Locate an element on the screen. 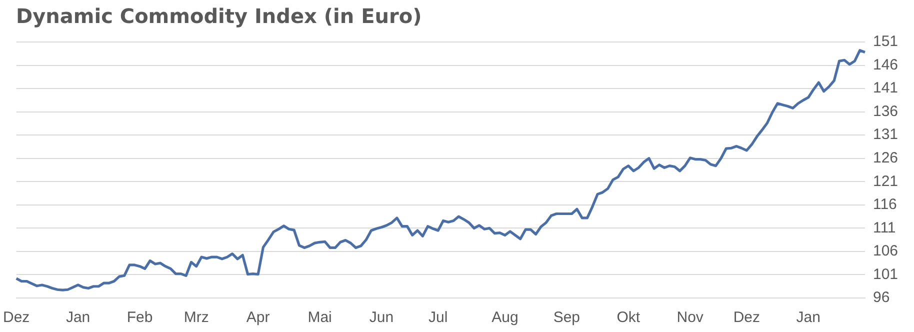  y-tick-label: 146 is located at coordinates (885, 65).